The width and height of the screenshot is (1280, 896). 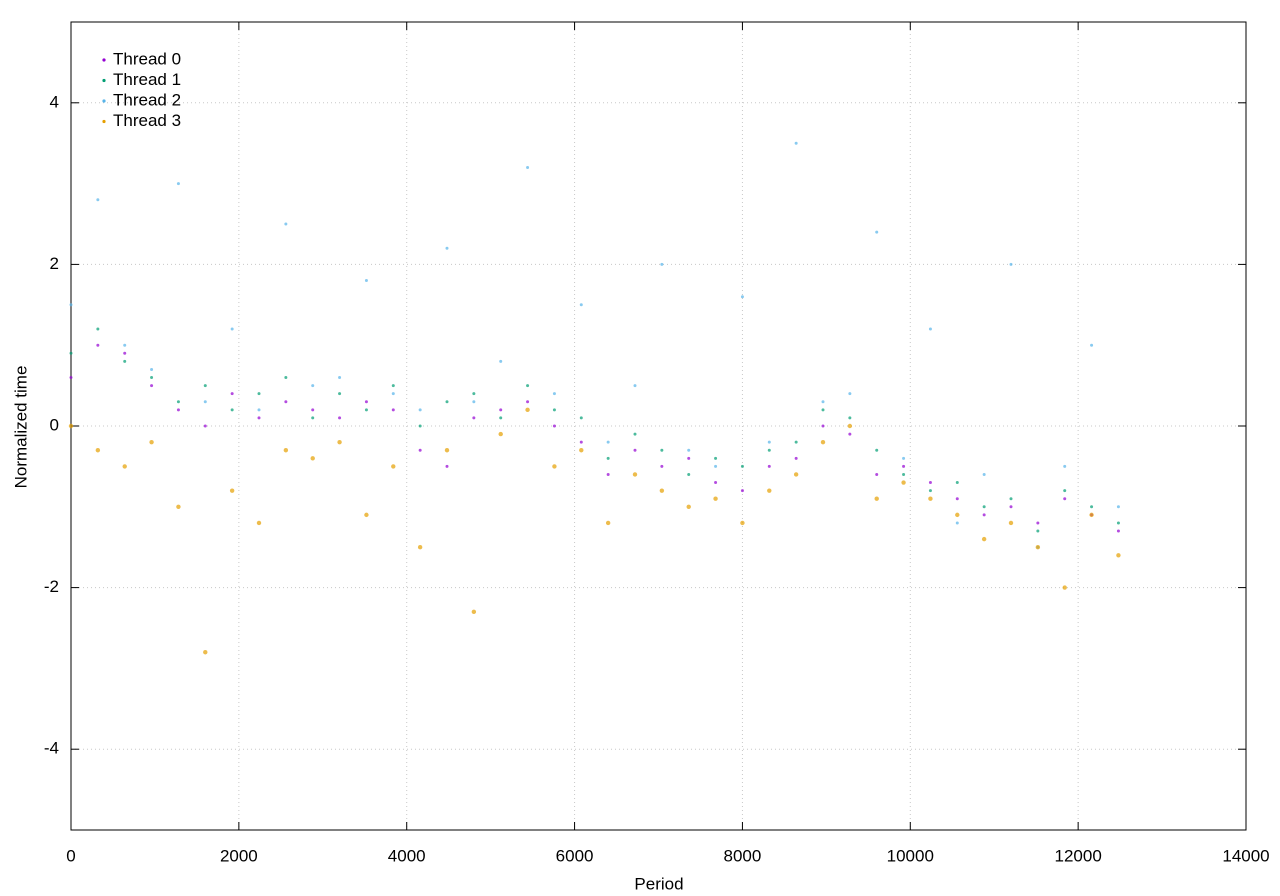 What do you see at coordinates (575, 855) in the screenshot?
I see `x-tick-label: 6000` at bounding box center [575, 855].